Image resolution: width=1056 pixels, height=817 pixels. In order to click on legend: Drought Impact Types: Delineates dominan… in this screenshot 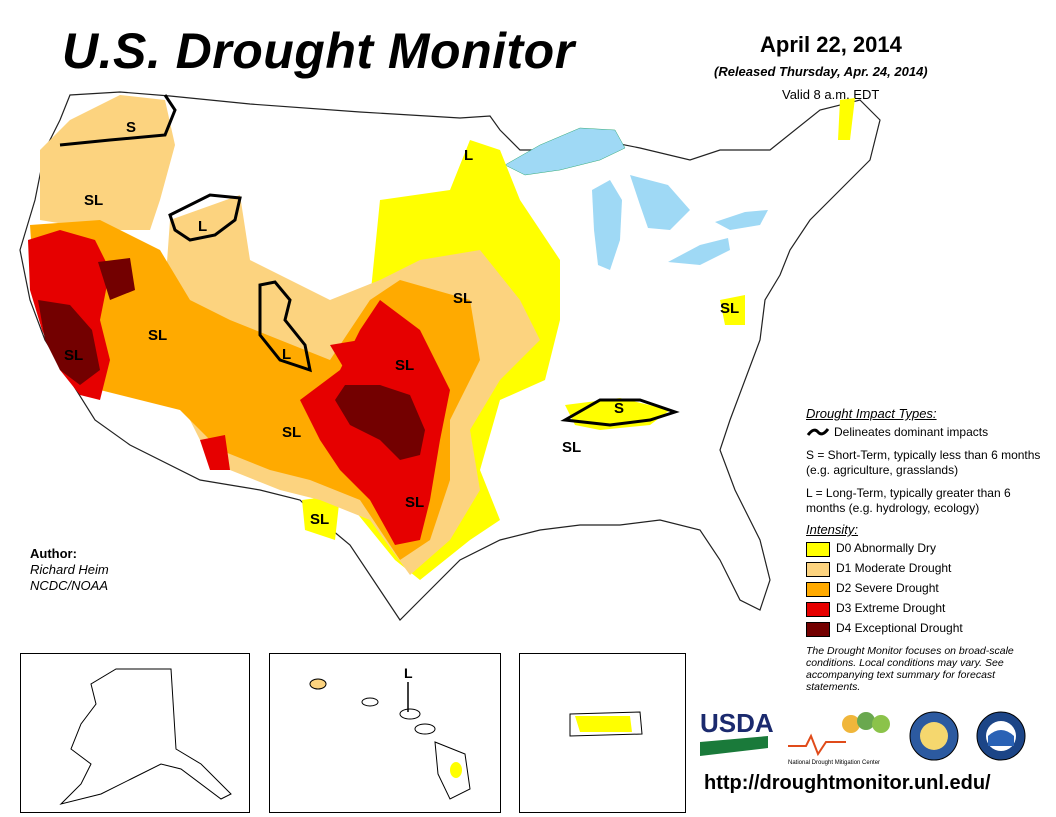, I will do `click(926, 521)`.